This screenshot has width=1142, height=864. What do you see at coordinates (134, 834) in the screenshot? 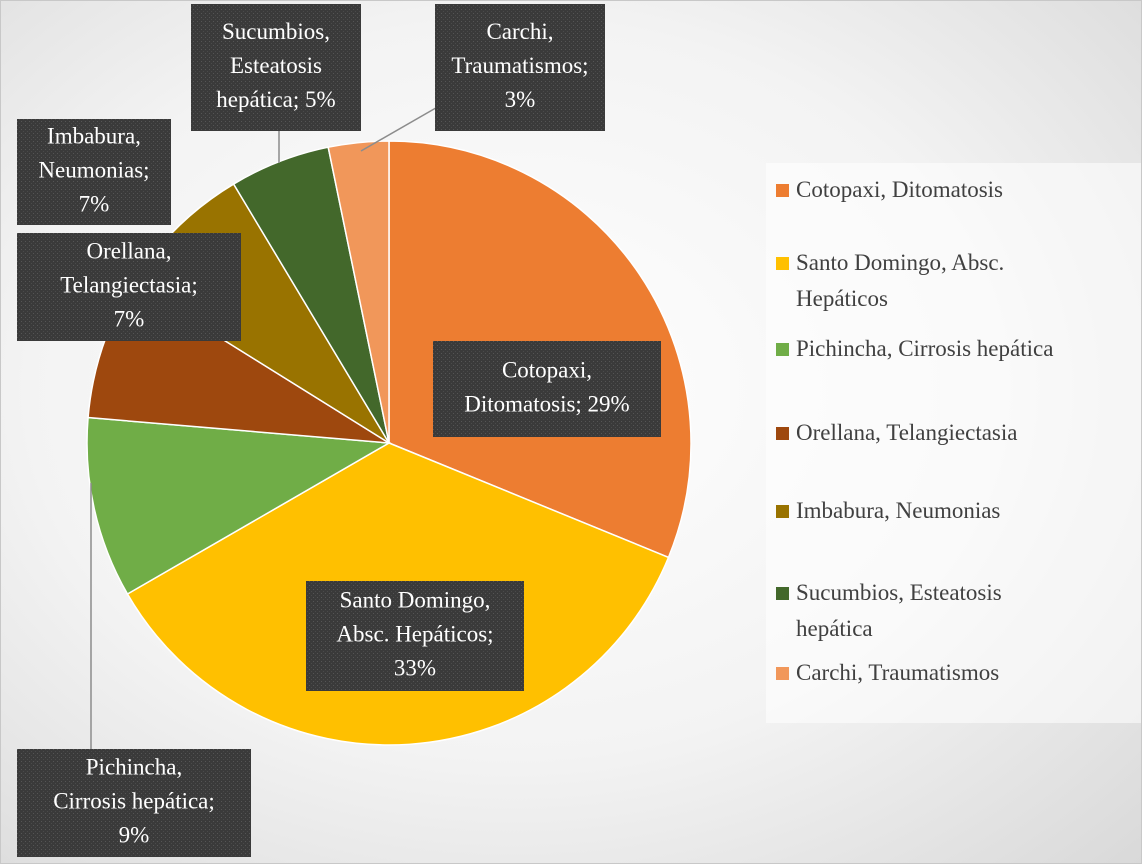
I see `data-label: 9%` at bounding box center [134, 834].